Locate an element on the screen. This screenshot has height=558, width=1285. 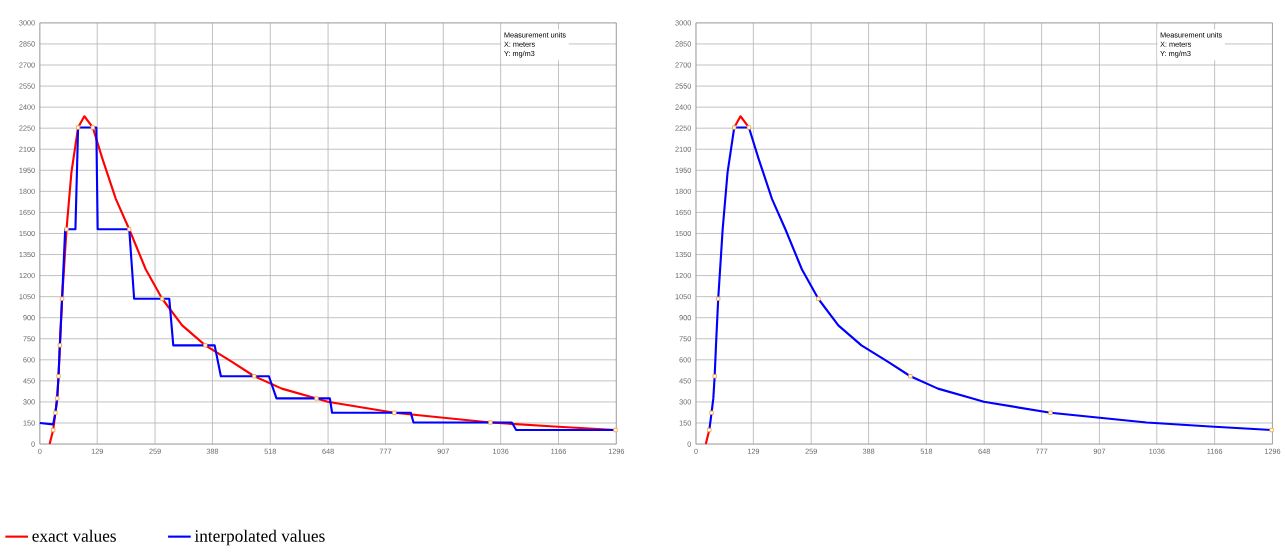
legend-label: exact values is located at coordinates (74, 536).